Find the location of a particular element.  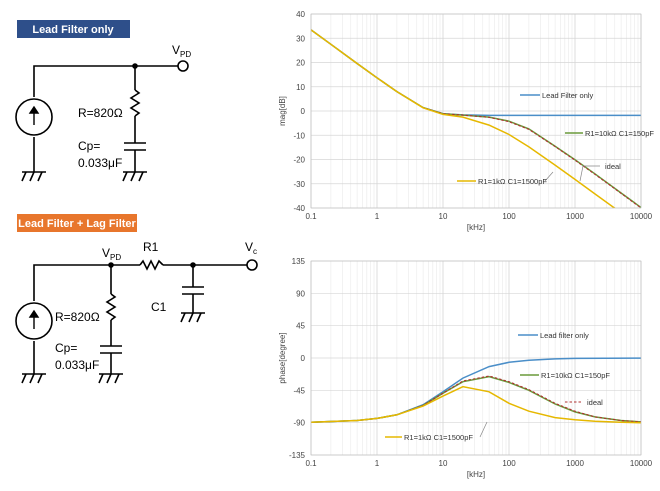

series-label: Lead Filter only is located at coordinates (568, 95).